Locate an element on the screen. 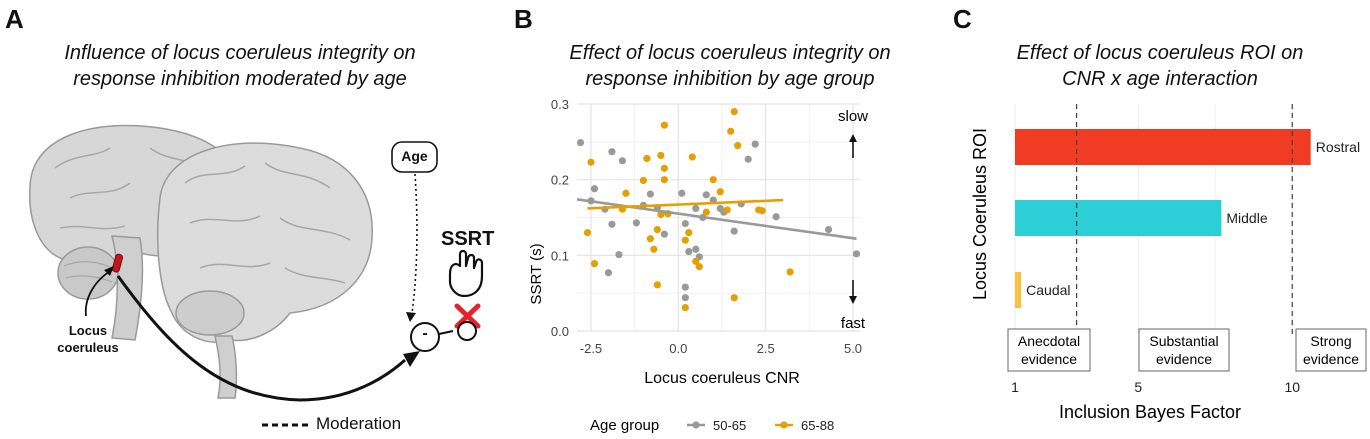 The image size is (1370, 439). bar-label: Rostral is located at coordinates (1338, 147).